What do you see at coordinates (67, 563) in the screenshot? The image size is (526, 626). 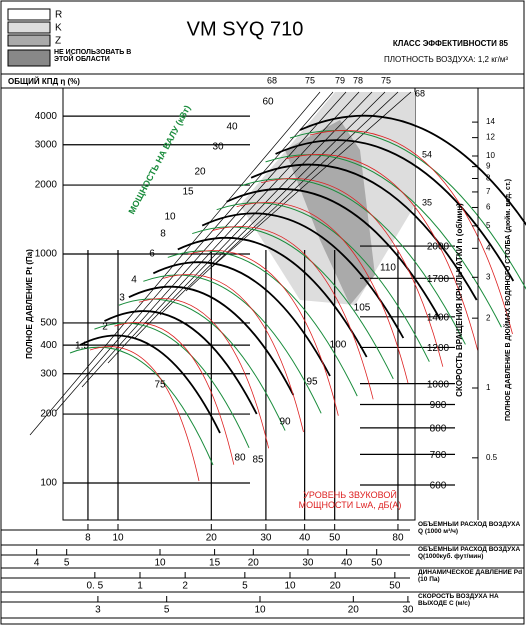 I see `tick-label: 5` at bounding box center [67, 563].